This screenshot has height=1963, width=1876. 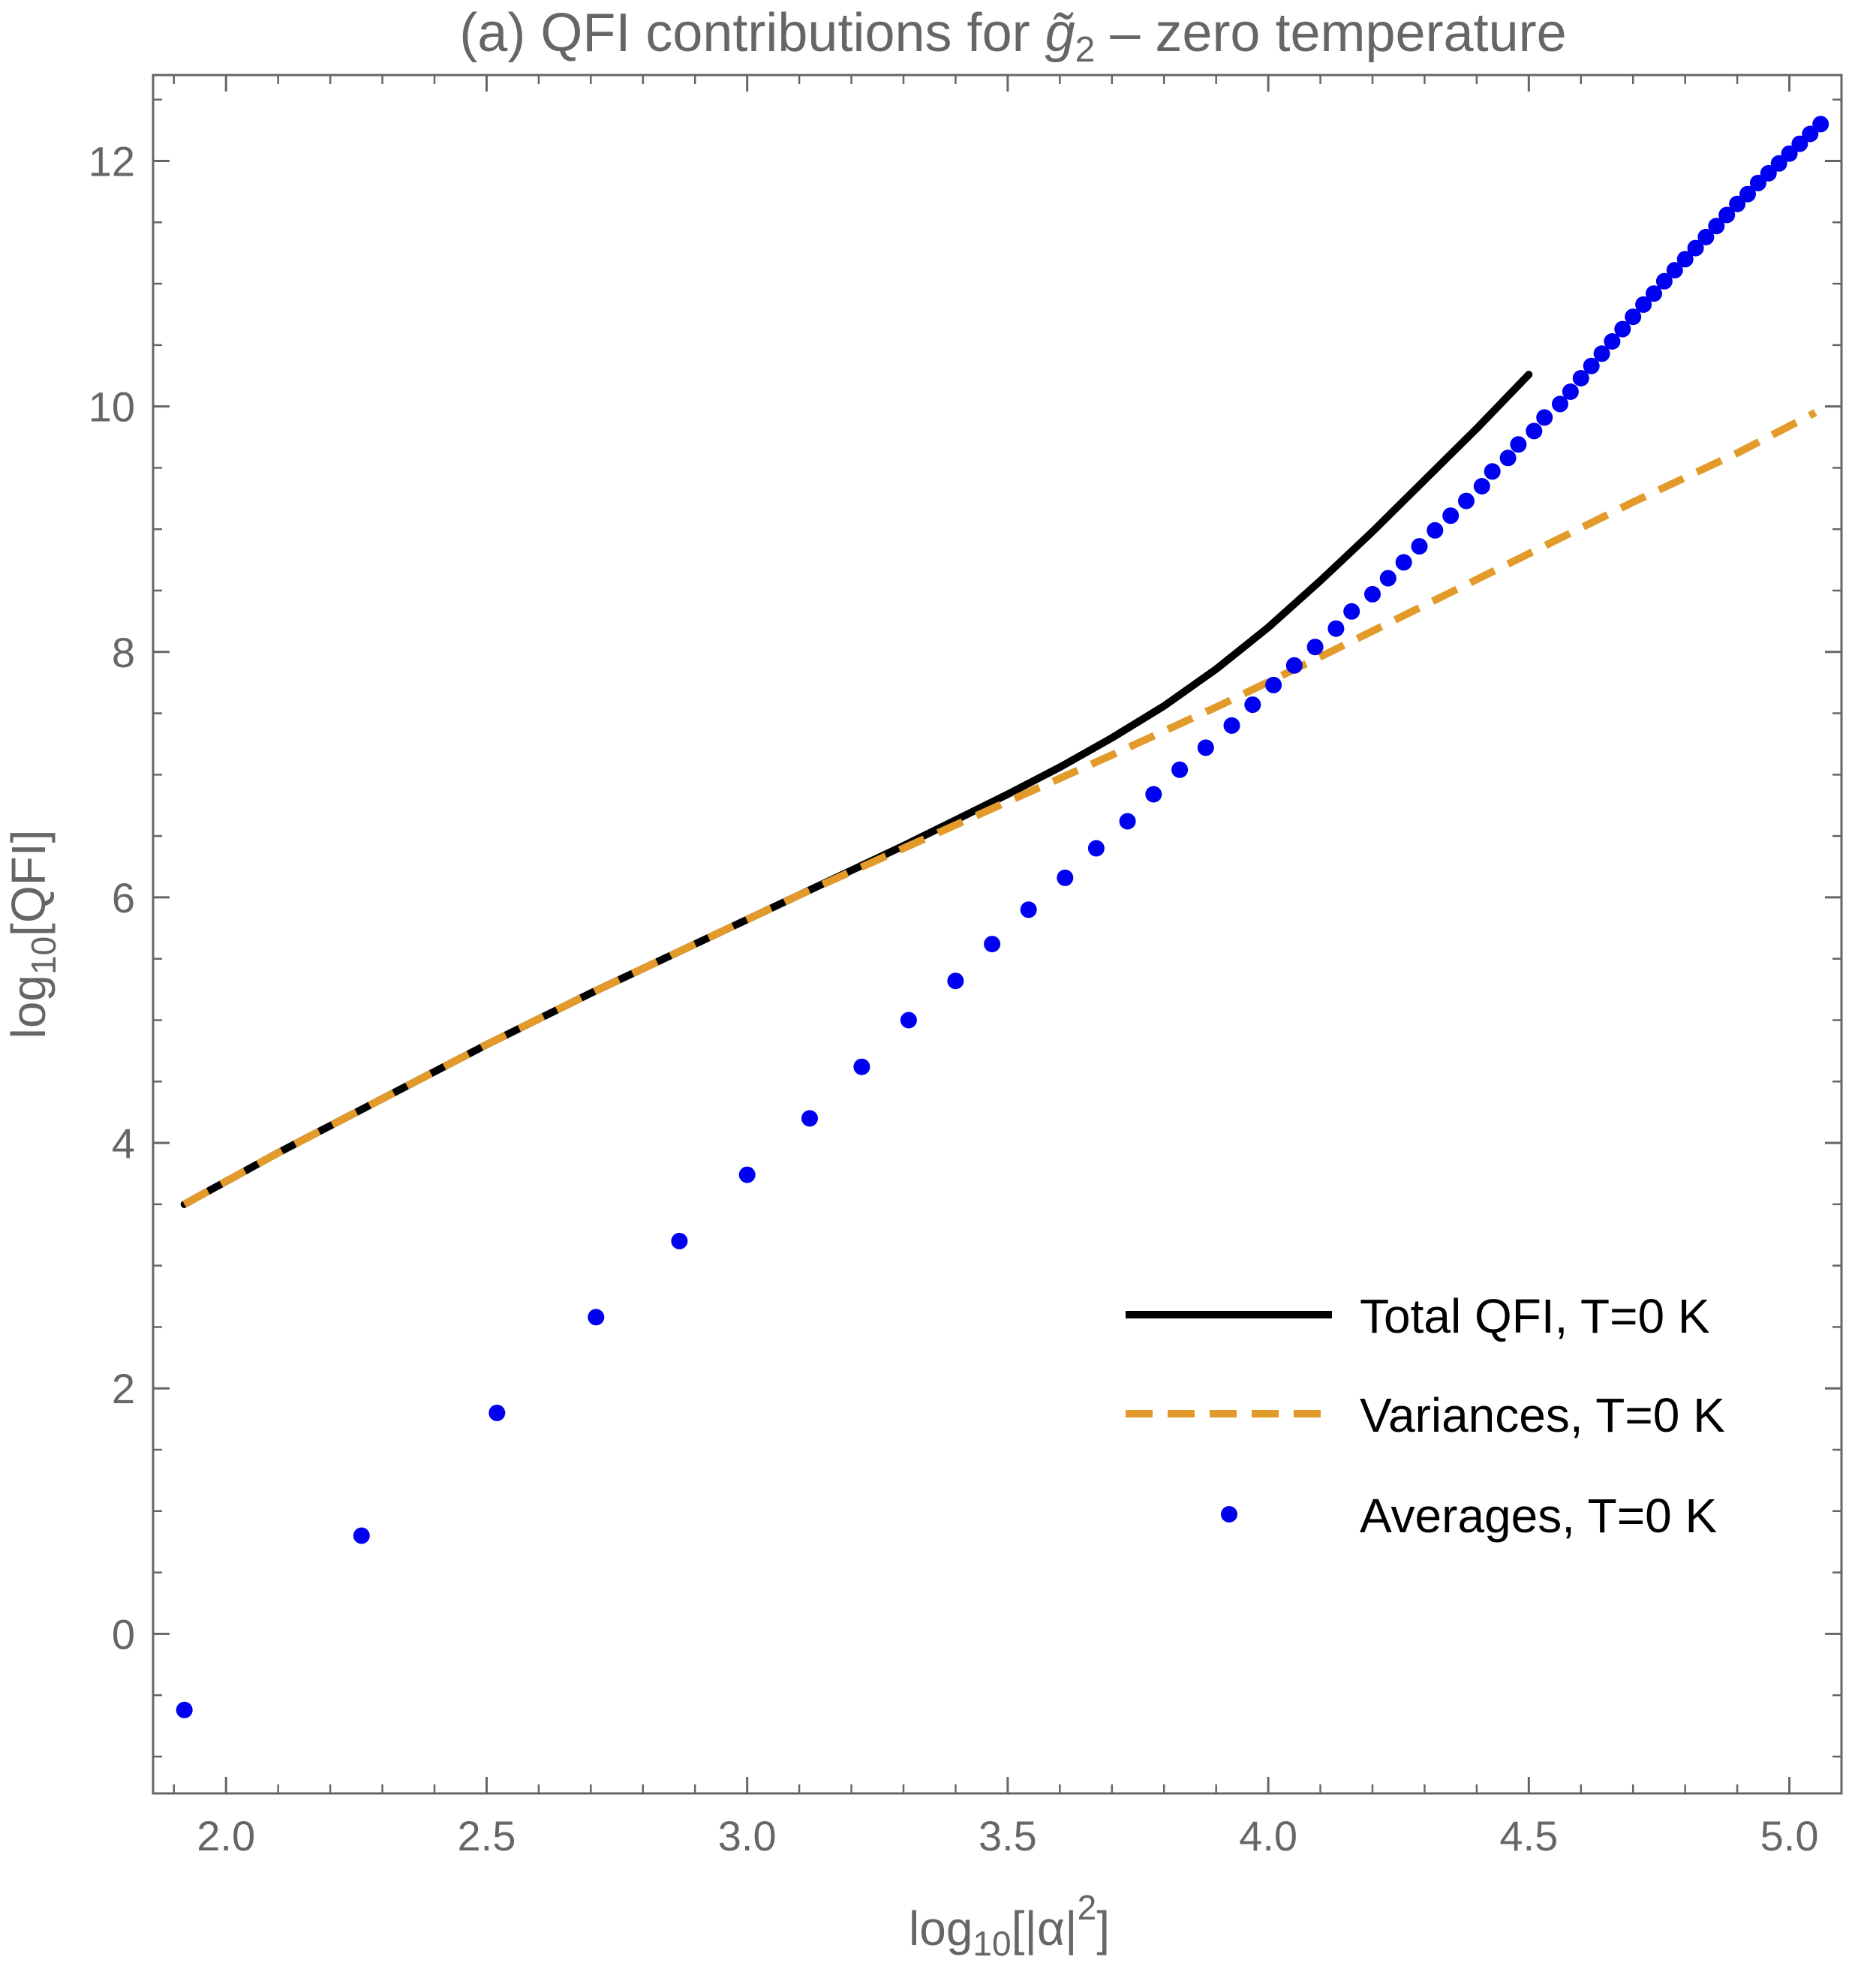 I want to click on y-axis-label: log10[QFI], so click(x=32, y=934).